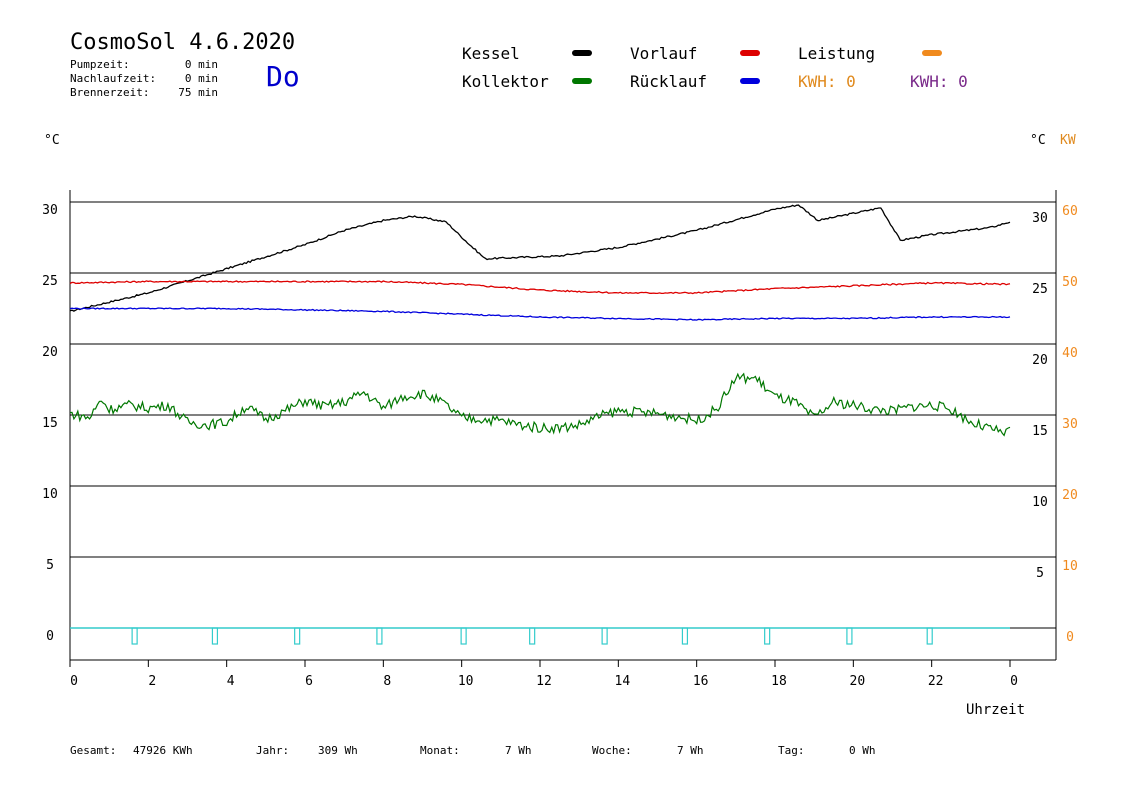 Image resolution: width=1148 pixels, height=812 pixels. I want to click on y-tick-label-left: 20, so click(50, 352).